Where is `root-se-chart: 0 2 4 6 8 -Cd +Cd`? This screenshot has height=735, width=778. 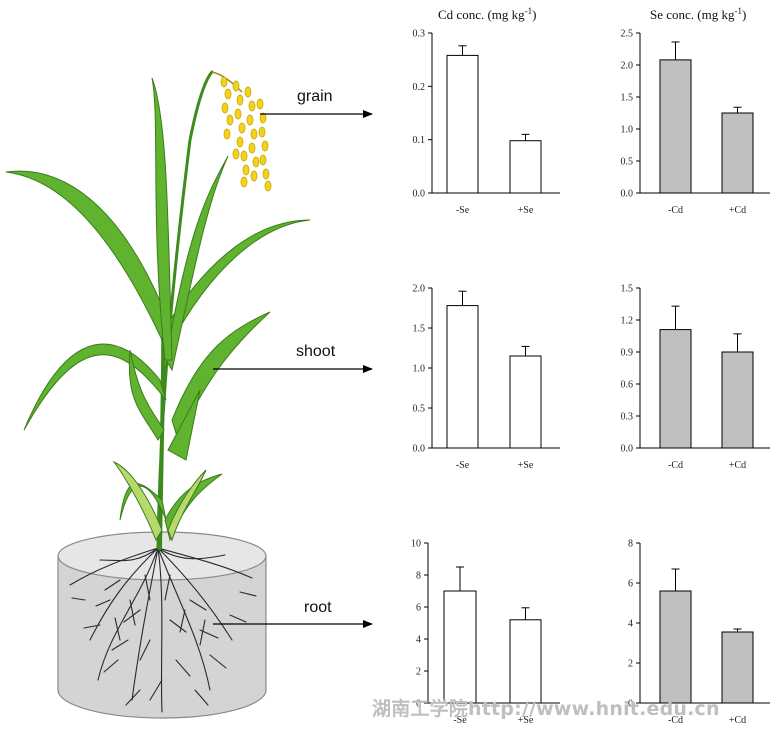 root-se-chart: 0 2 4 6 8 -Cd +Cd is located at coordinates (699, 632).